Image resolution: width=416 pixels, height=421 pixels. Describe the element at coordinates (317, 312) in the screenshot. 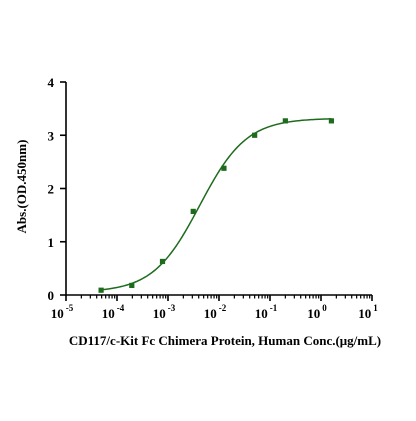

I see `x-tick-label: 10 0` at that location.